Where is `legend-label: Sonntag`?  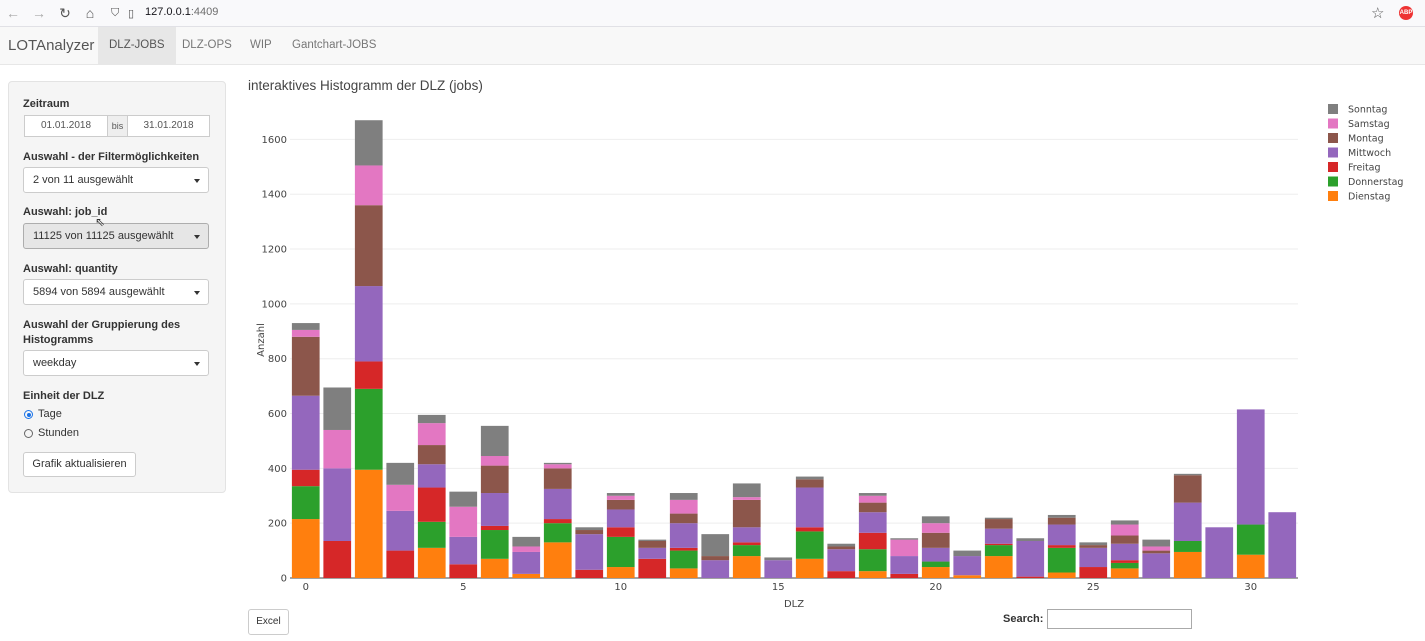 legend-label: Sonntag is located at coordinates (1367, 110).